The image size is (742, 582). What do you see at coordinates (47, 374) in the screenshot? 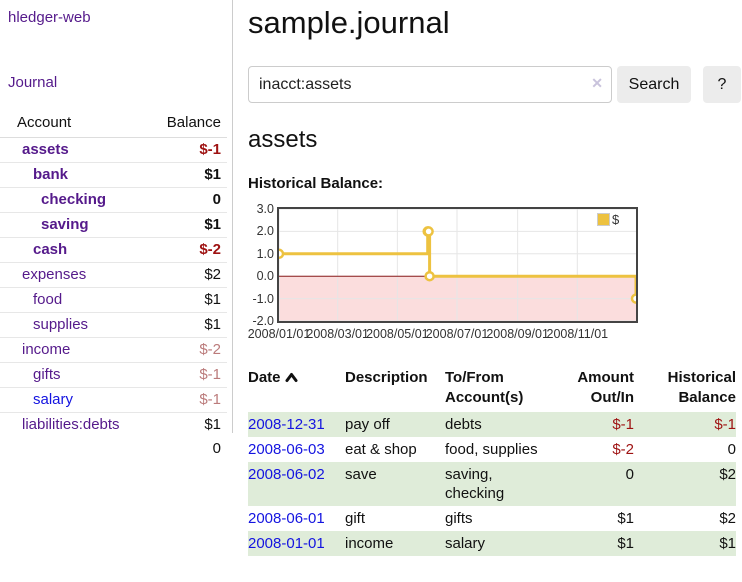
I see `account-link: gifts` at bounding box center [47, 374].